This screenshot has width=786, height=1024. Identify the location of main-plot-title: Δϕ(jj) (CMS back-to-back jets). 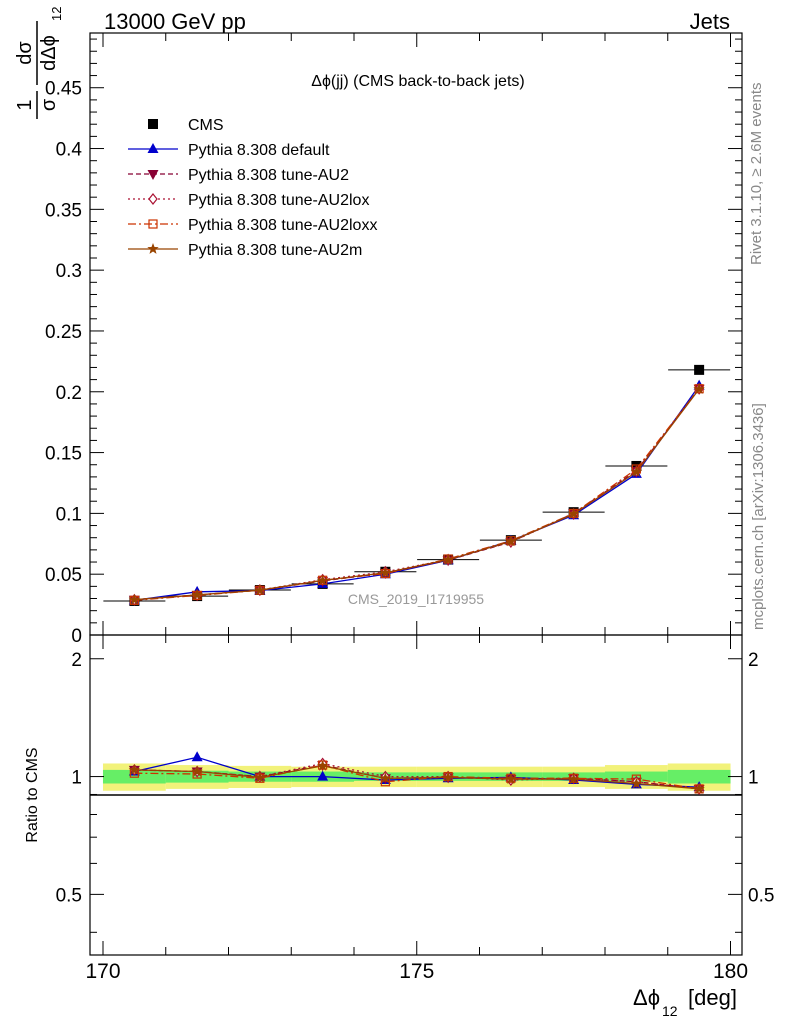
(417, 81).